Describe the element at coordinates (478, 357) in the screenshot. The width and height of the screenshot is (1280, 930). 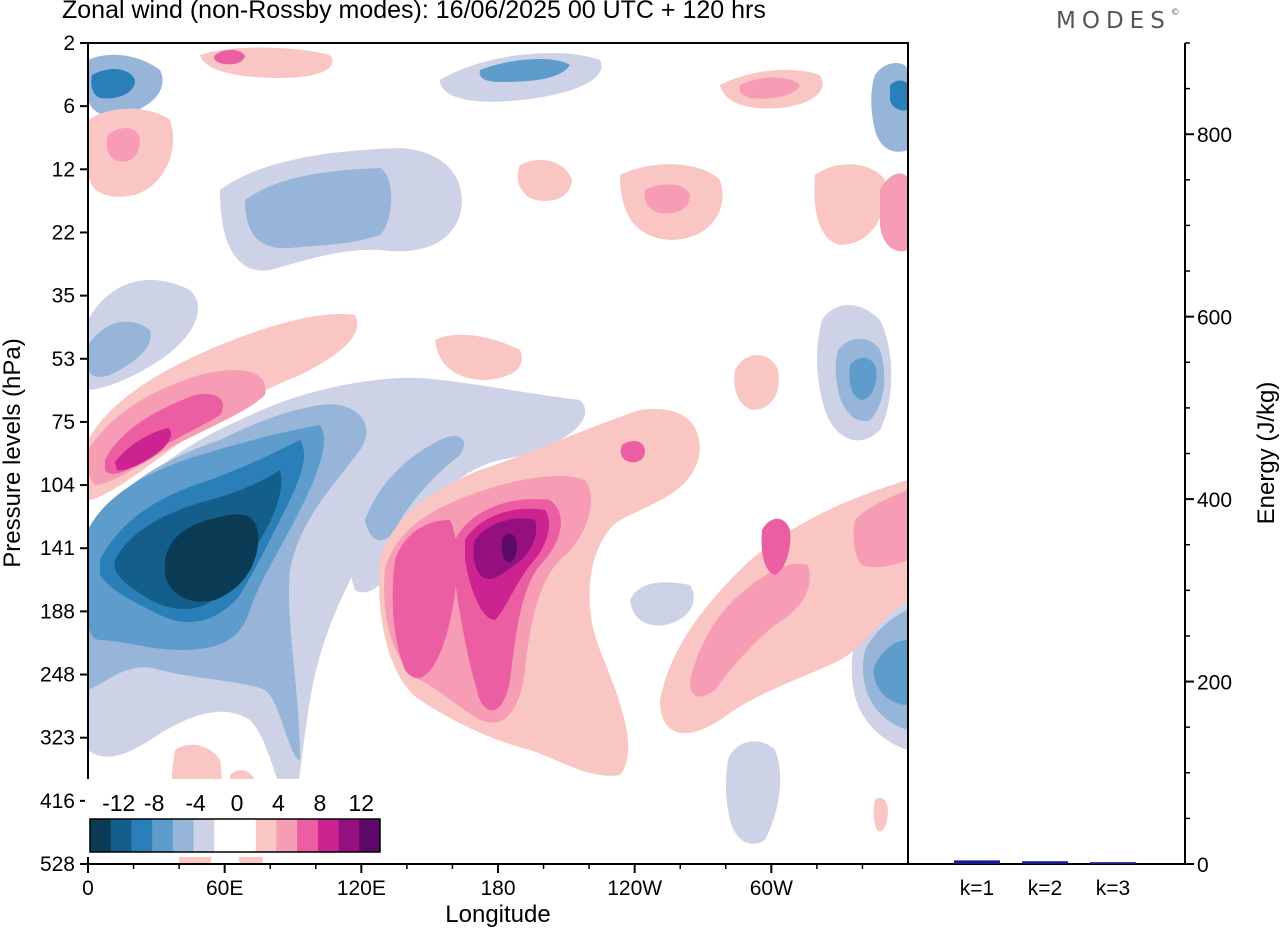
I see `positive-mid-center` at that location.